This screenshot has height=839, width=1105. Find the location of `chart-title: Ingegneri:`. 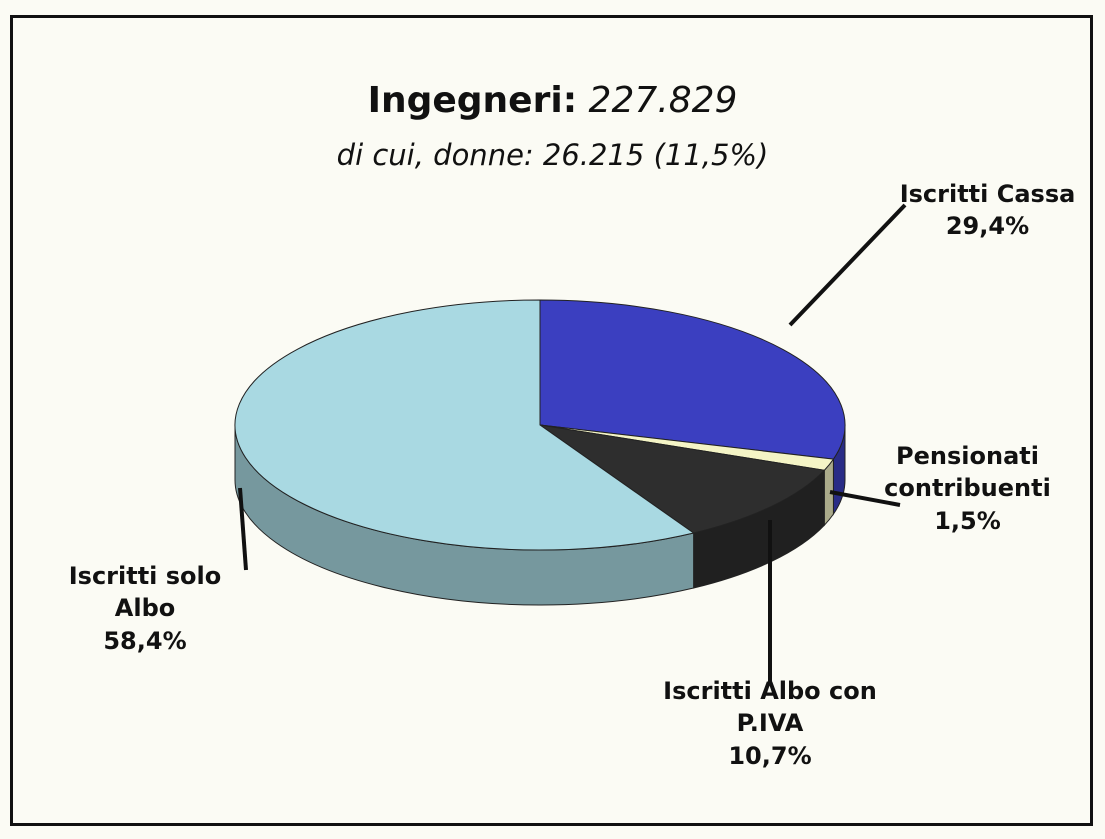

chart-title: Ingegneri: is located at coordinates (472, 100).